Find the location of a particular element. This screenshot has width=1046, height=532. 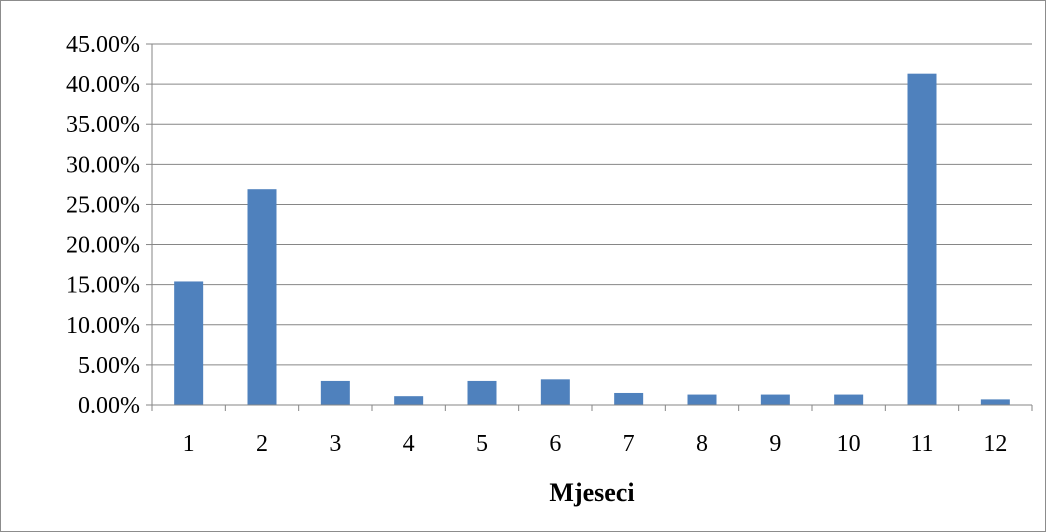

x-tick-label: 3 is located at coordinates (335, 444).